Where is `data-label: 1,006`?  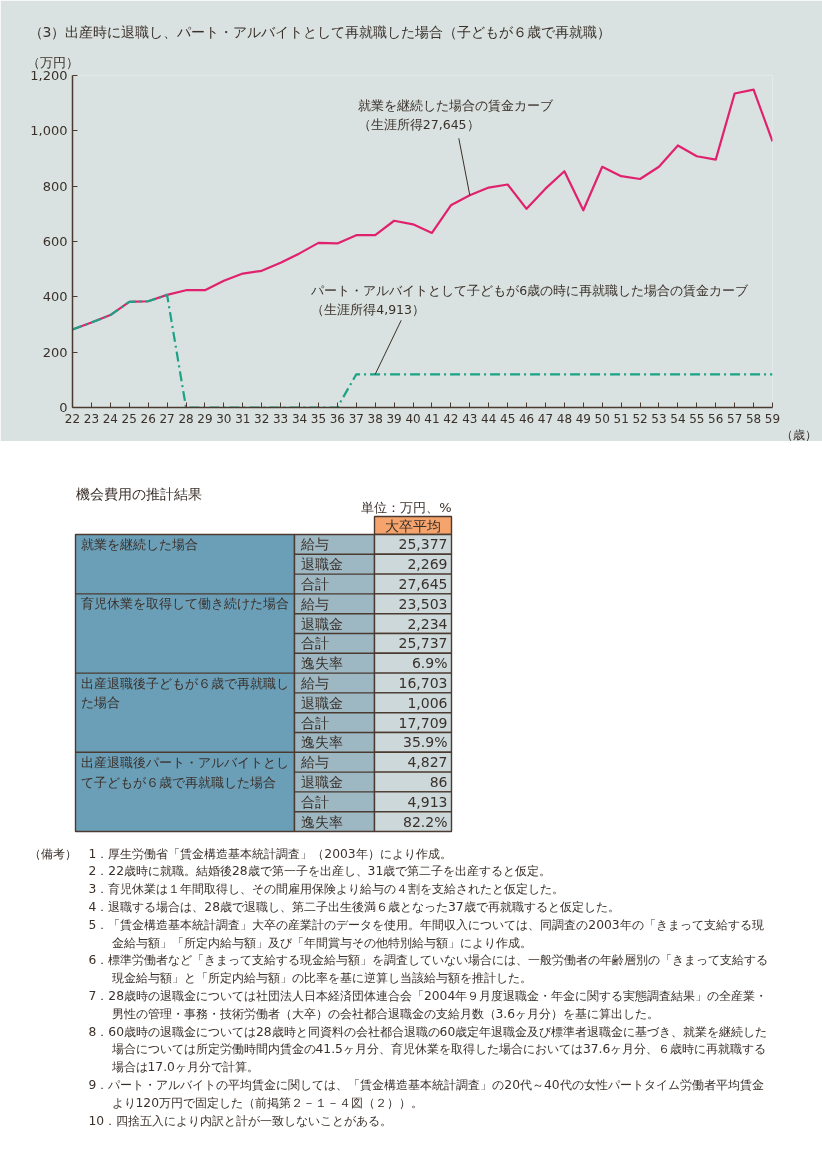 data-label: 1,006 is located at coordinates (427, 702).